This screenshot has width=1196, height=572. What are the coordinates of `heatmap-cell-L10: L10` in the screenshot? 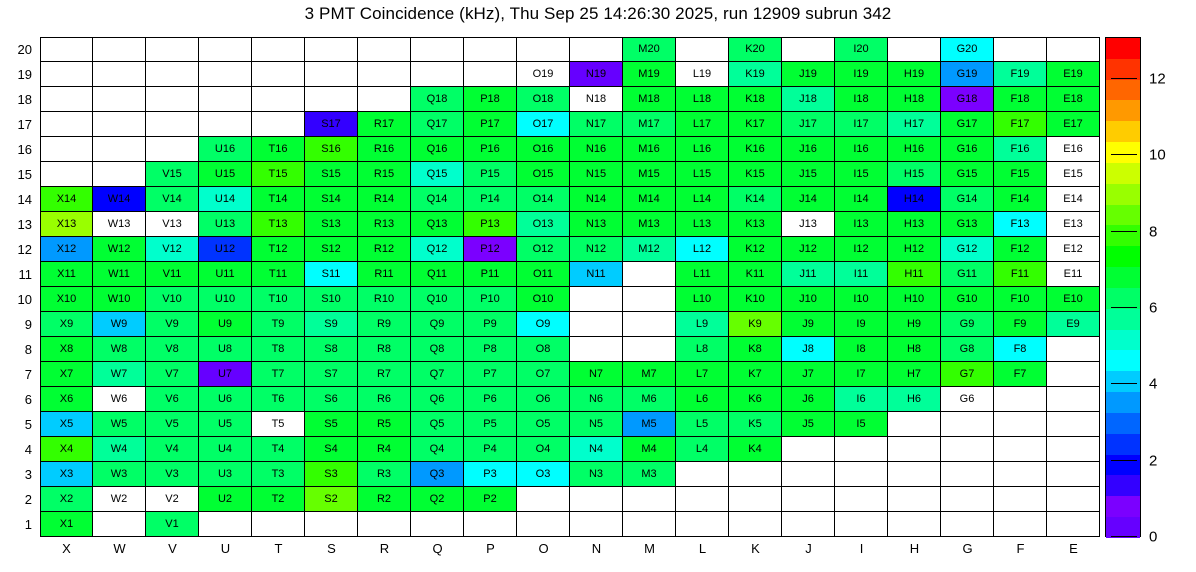 It's located at (702, 299).